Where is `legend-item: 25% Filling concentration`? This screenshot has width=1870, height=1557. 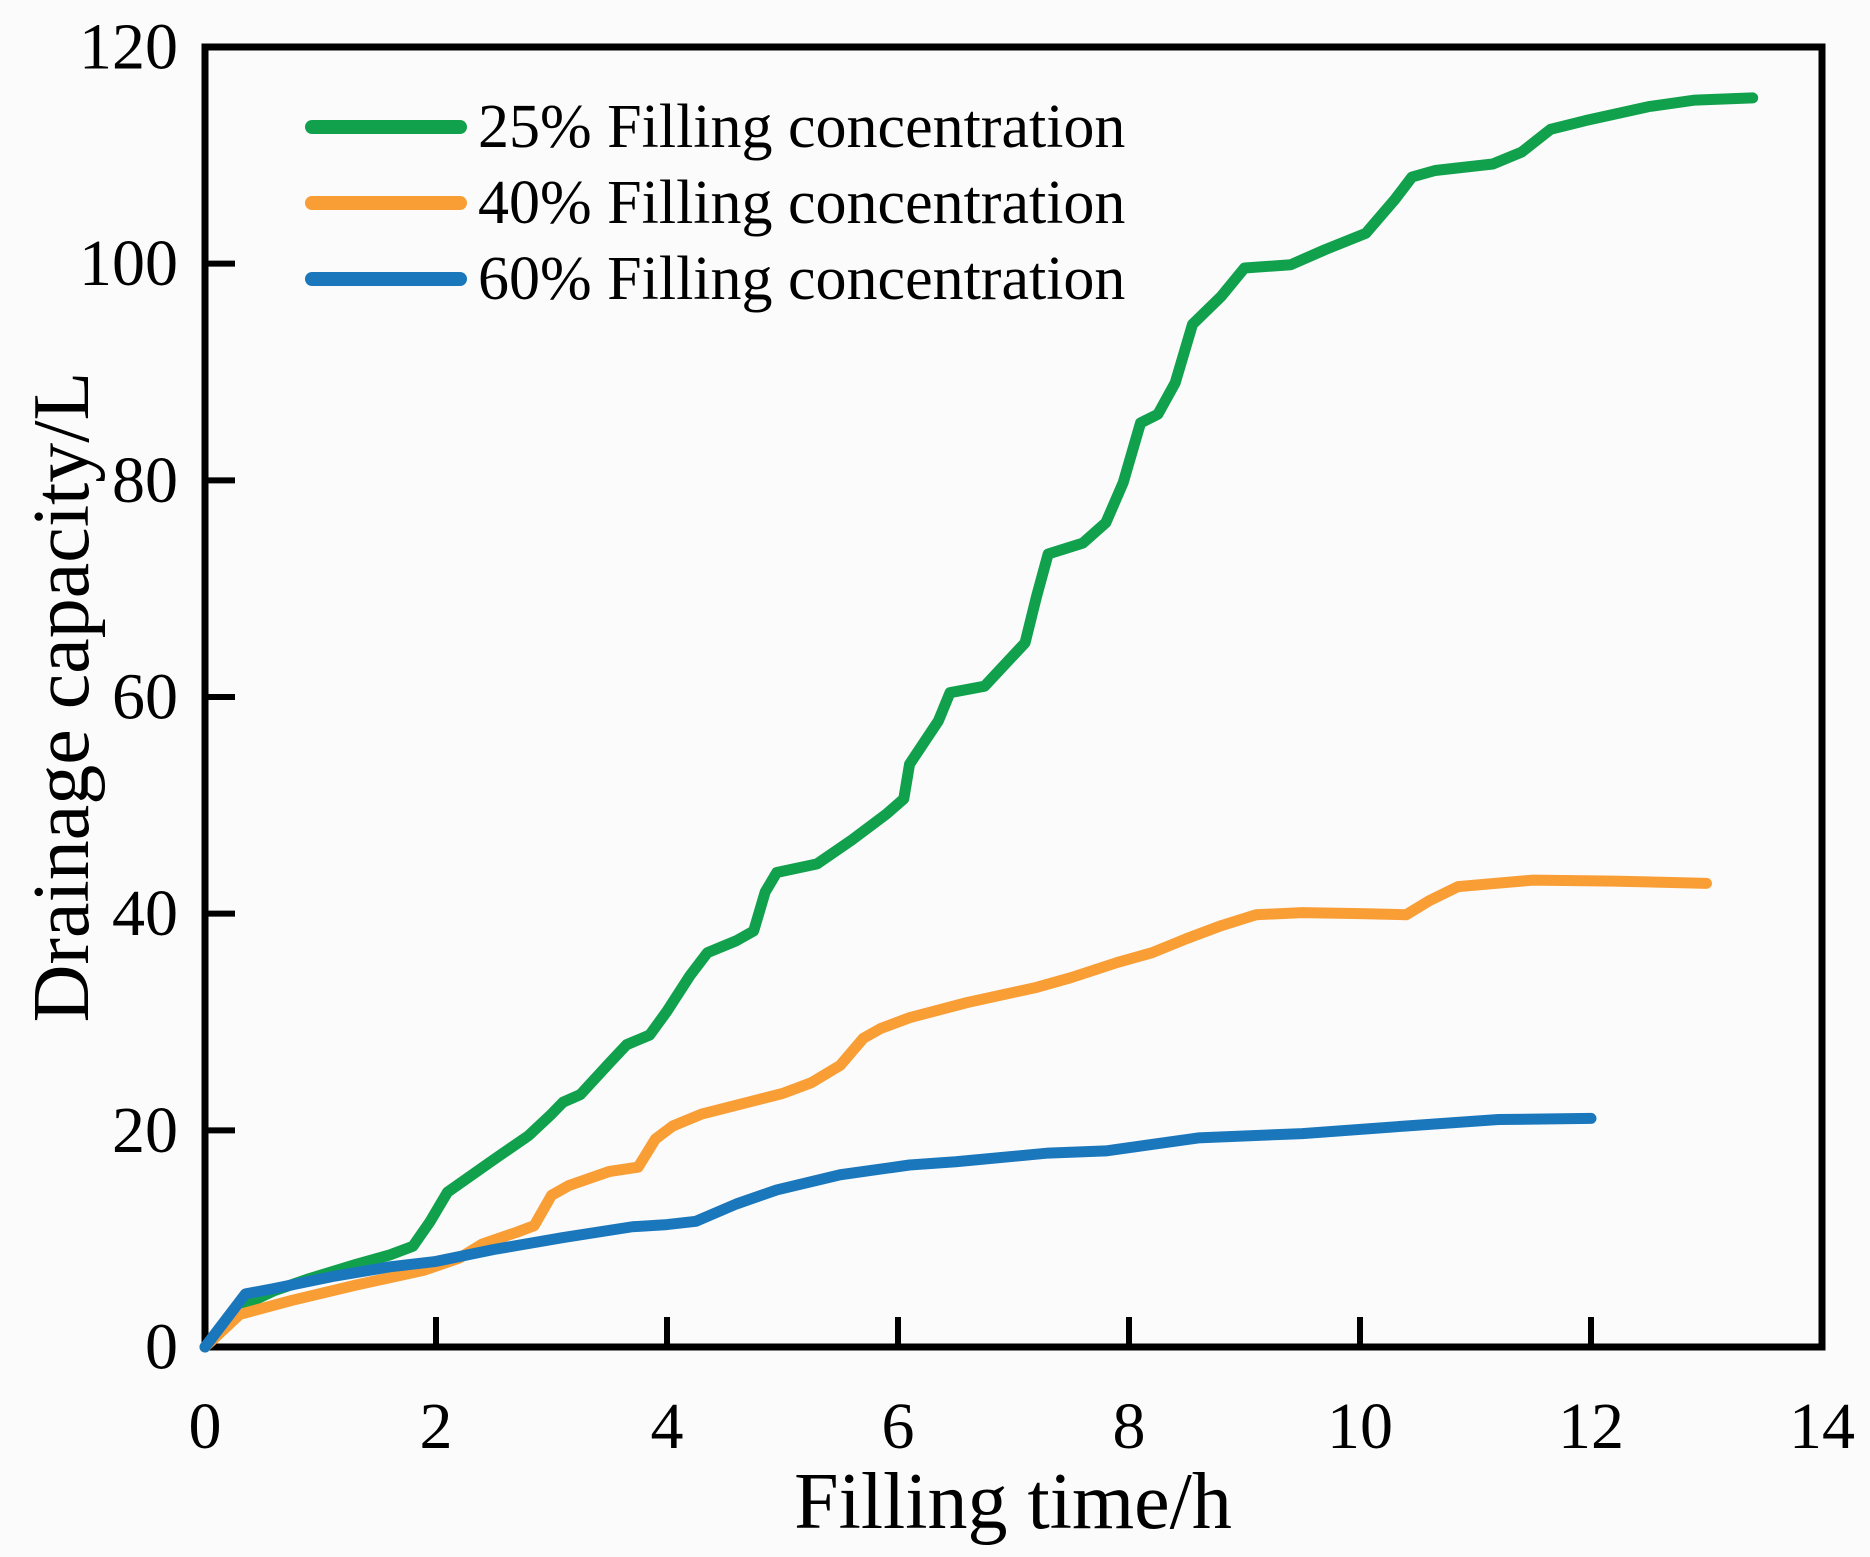
legend-item: 25% Filling concentration is located at coordinates (715, 127).